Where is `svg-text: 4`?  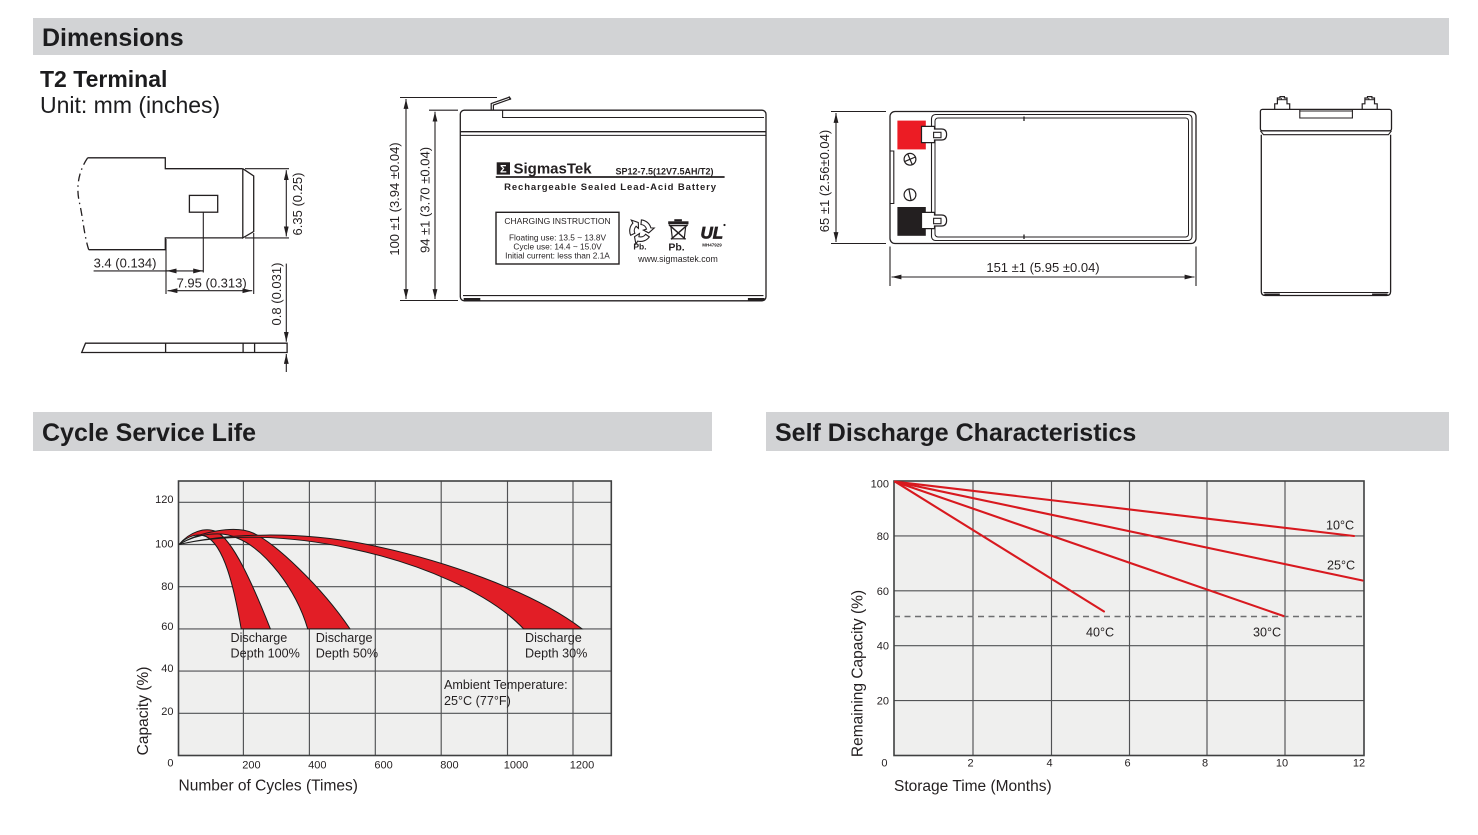 svg-text: 4 is located at coordinates (1049, 763).